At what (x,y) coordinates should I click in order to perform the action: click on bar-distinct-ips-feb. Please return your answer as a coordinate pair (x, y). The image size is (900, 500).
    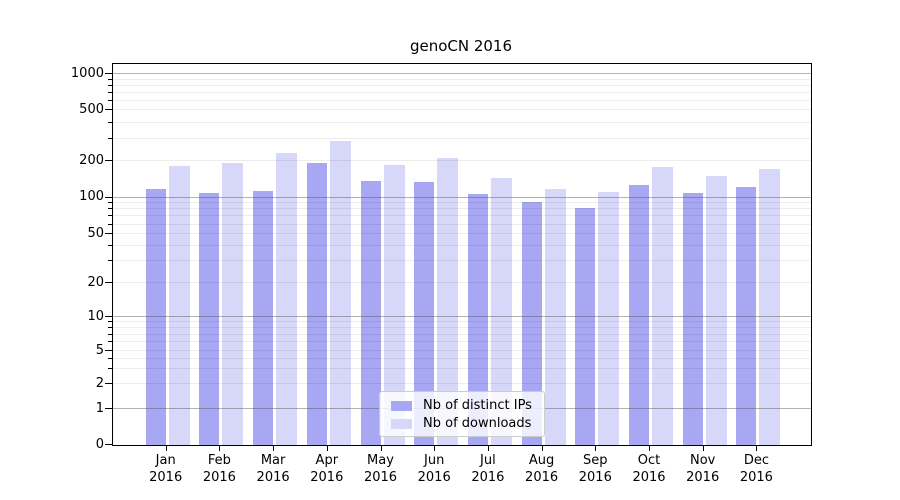
    Looking at the image, I should click on (209, 318).